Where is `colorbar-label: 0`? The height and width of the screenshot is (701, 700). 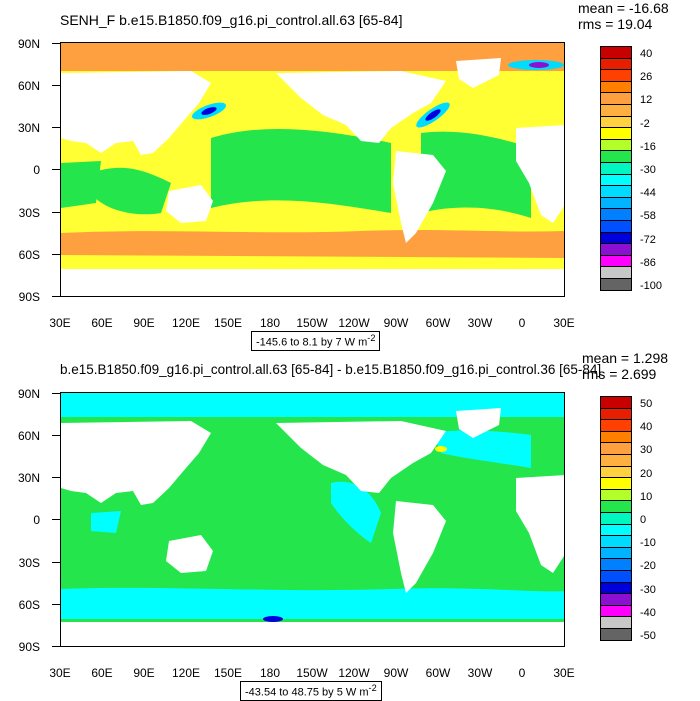
colorbar-label: 0 is located at coordinates (643, 520).